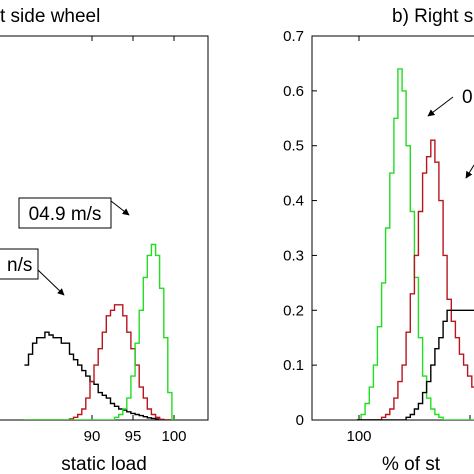 Image resolution: width=474 pixels, height=474 pixels. I want to click on right-y-tick-label-1: 0.1, so click(293, 365).